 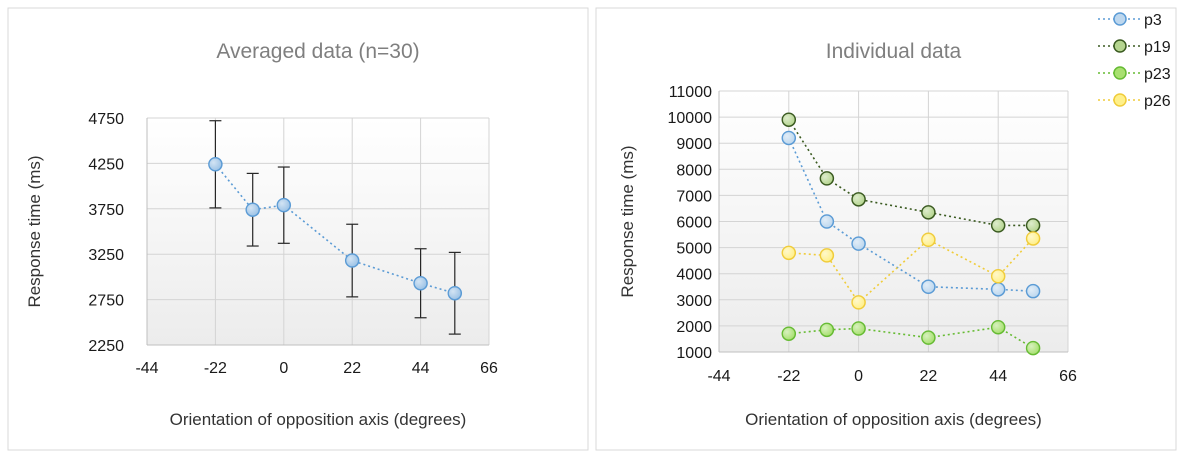 I want to click on ind-legend-p26-label: p26, so click(x=1157, y=101).